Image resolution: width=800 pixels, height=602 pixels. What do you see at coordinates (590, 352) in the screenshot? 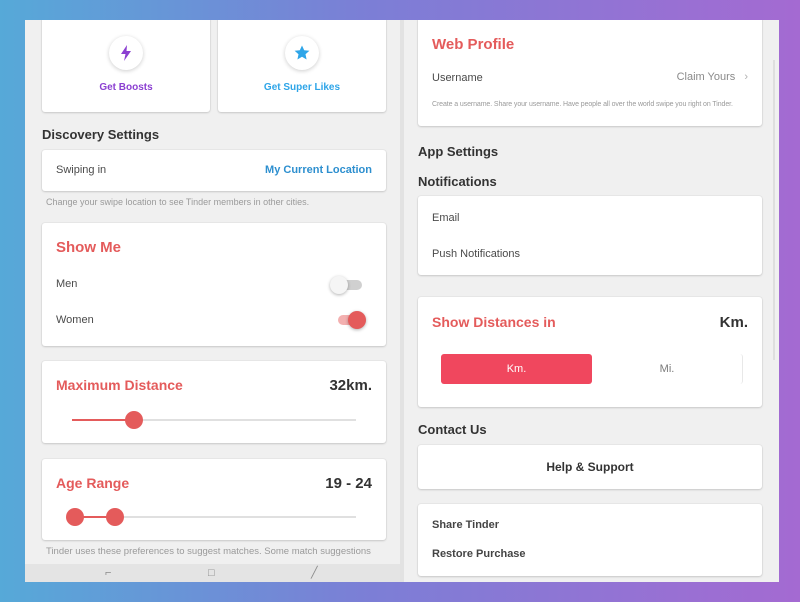
I see `distance-units-card: Show Distances in Km. Km. Mi.` at bounding box center [590, 352].